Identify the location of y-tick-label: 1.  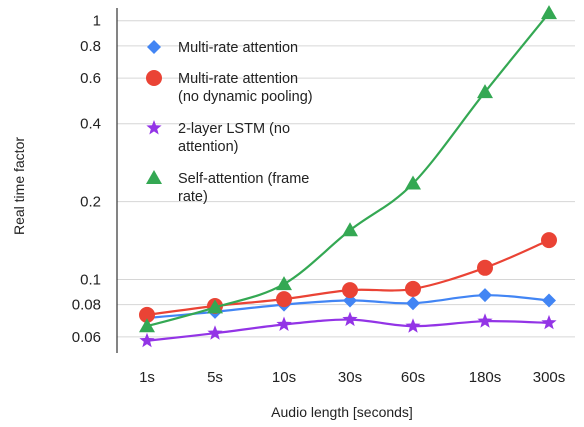
(97, 21).